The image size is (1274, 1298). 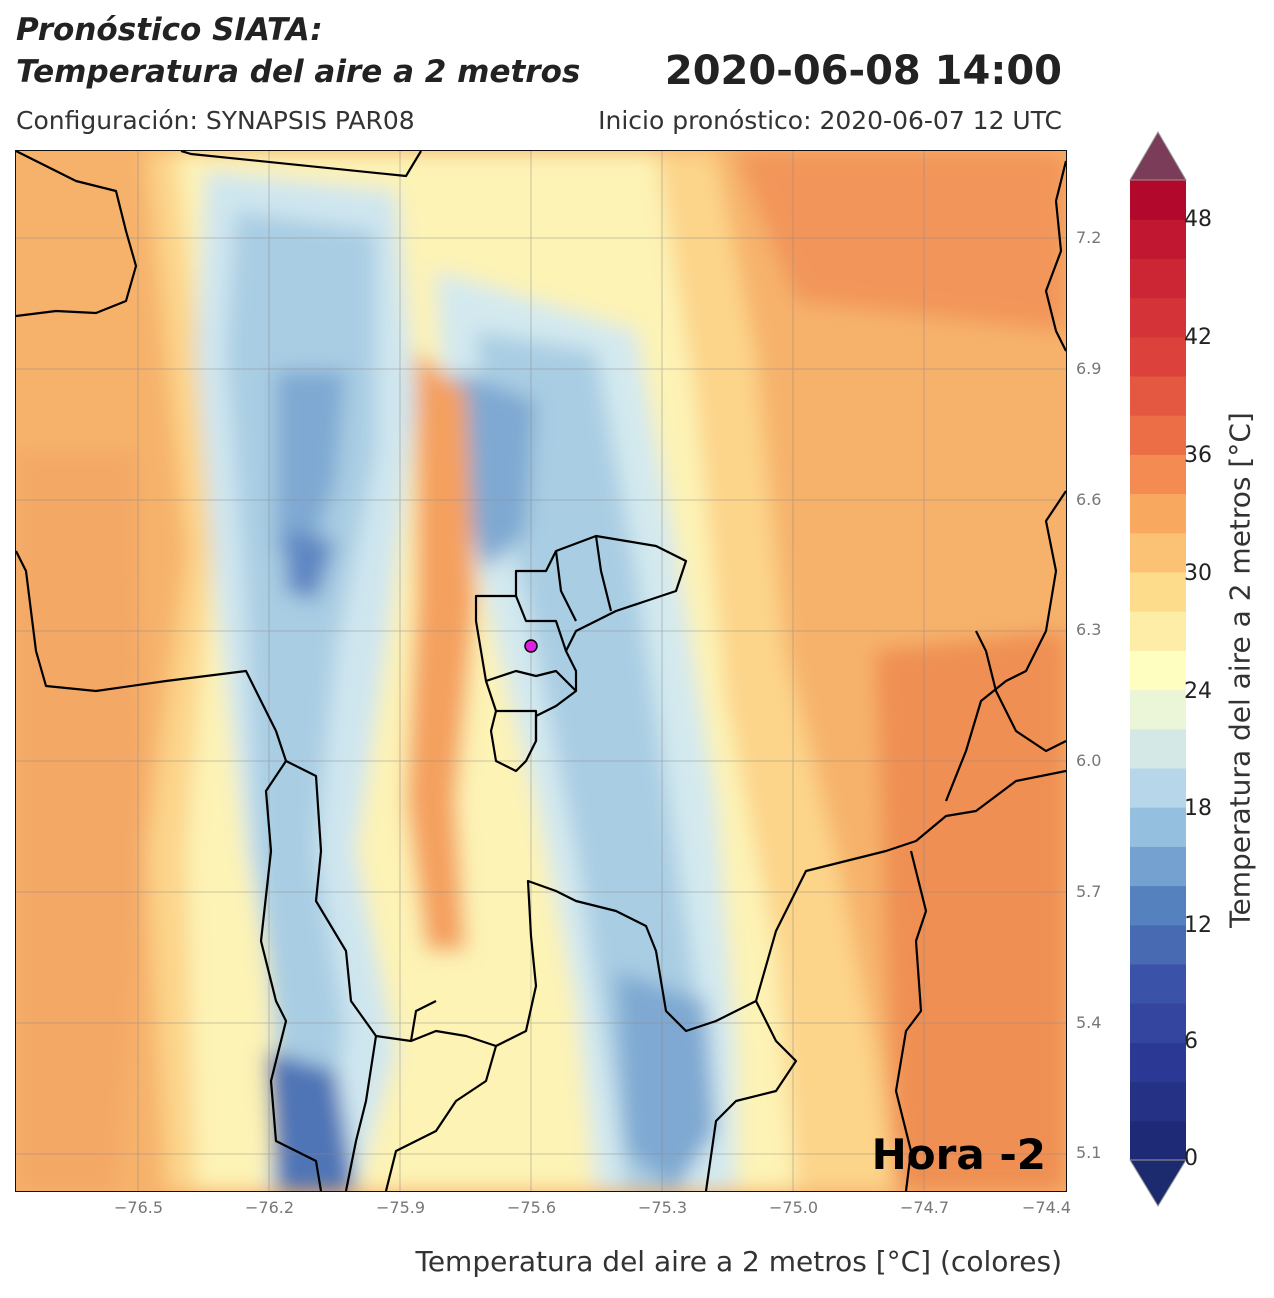 What do you see at coordinates (169, 30) in the screenshot?
I see `title-line-1: Pronóstico SIATA:` at bounding box center [169, 30].